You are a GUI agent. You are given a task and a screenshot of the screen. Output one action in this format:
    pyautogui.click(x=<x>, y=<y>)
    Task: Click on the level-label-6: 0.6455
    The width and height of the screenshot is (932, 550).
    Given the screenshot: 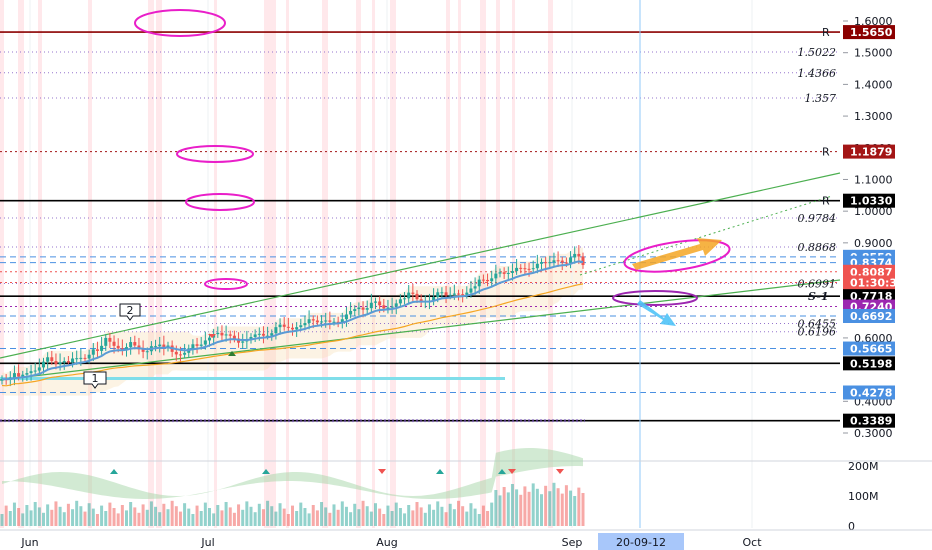 What is the action you would take?
    pyautogui.click(x=817, y=324)
    